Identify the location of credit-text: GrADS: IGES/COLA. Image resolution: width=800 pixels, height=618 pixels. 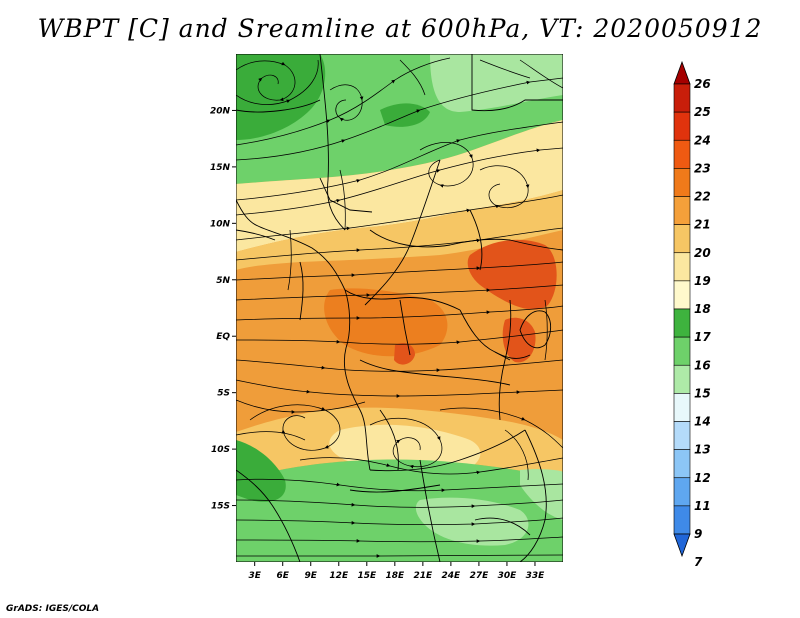
(53, 609).